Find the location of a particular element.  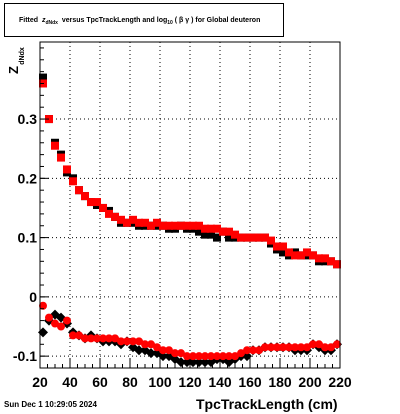

title-z-symbol: z is located at coordinates (43, 20).